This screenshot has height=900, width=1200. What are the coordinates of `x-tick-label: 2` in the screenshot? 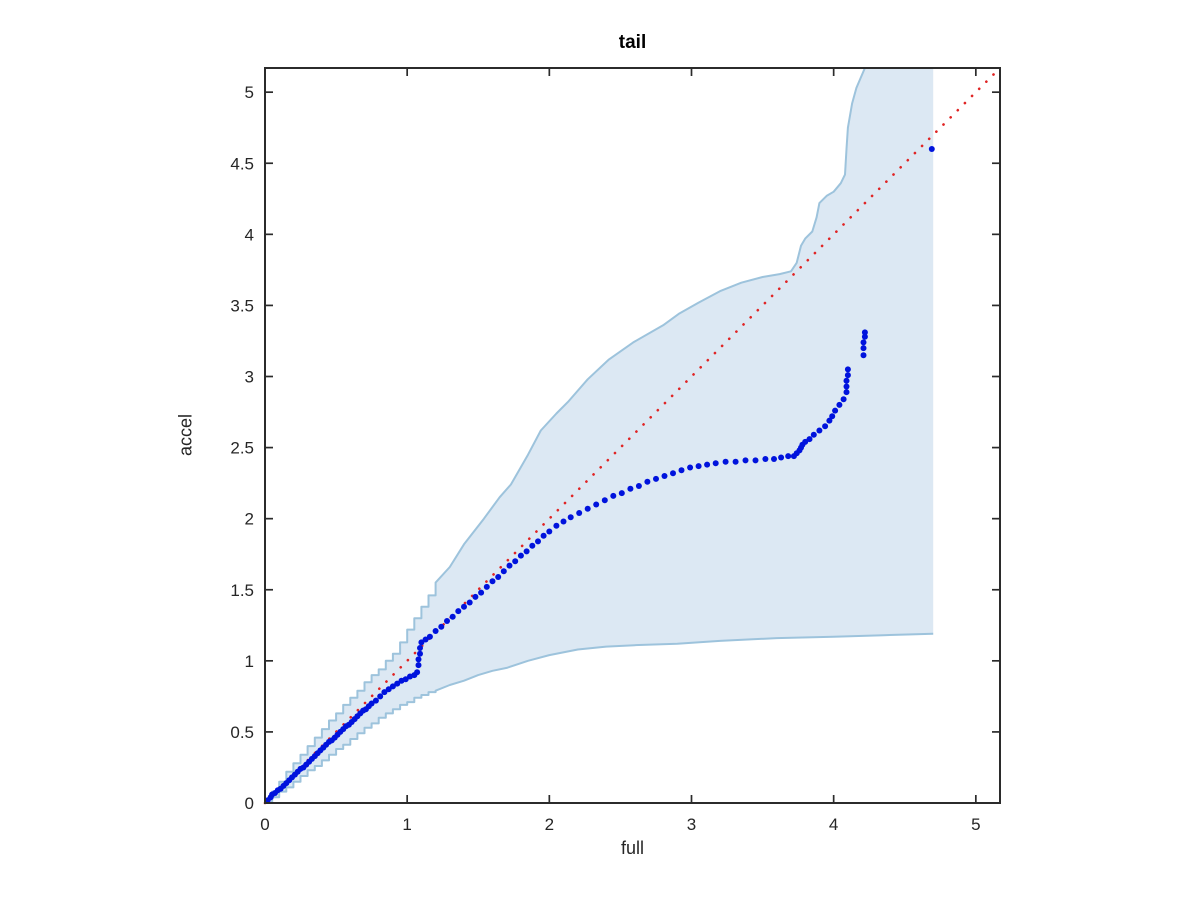 It's located at (549, 824).